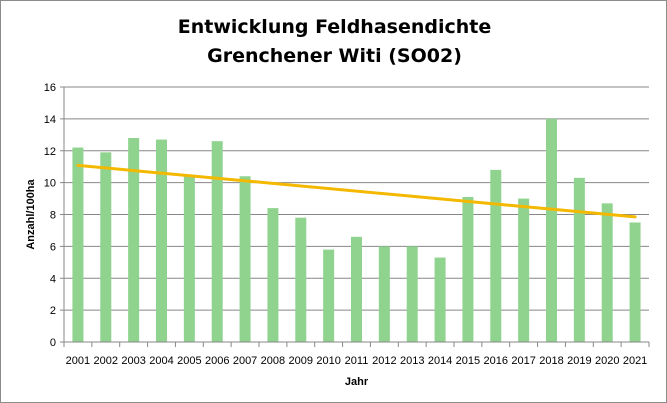 The image size is (667, 403). What do you see at coordinates (579, 361) in the screenshot?
I see `x-tick-label: 2019` at bounding box center [579, 361].